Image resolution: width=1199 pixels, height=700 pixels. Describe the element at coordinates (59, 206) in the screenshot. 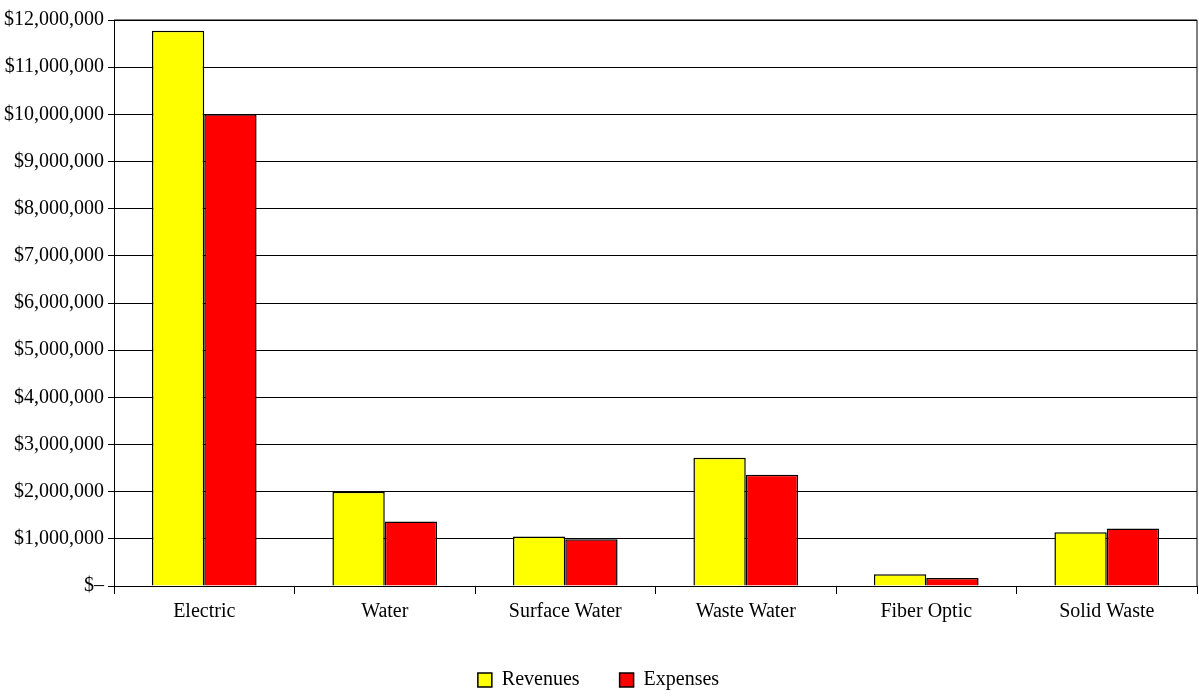

I see `y-tick-label: $8,000,000` at that location.